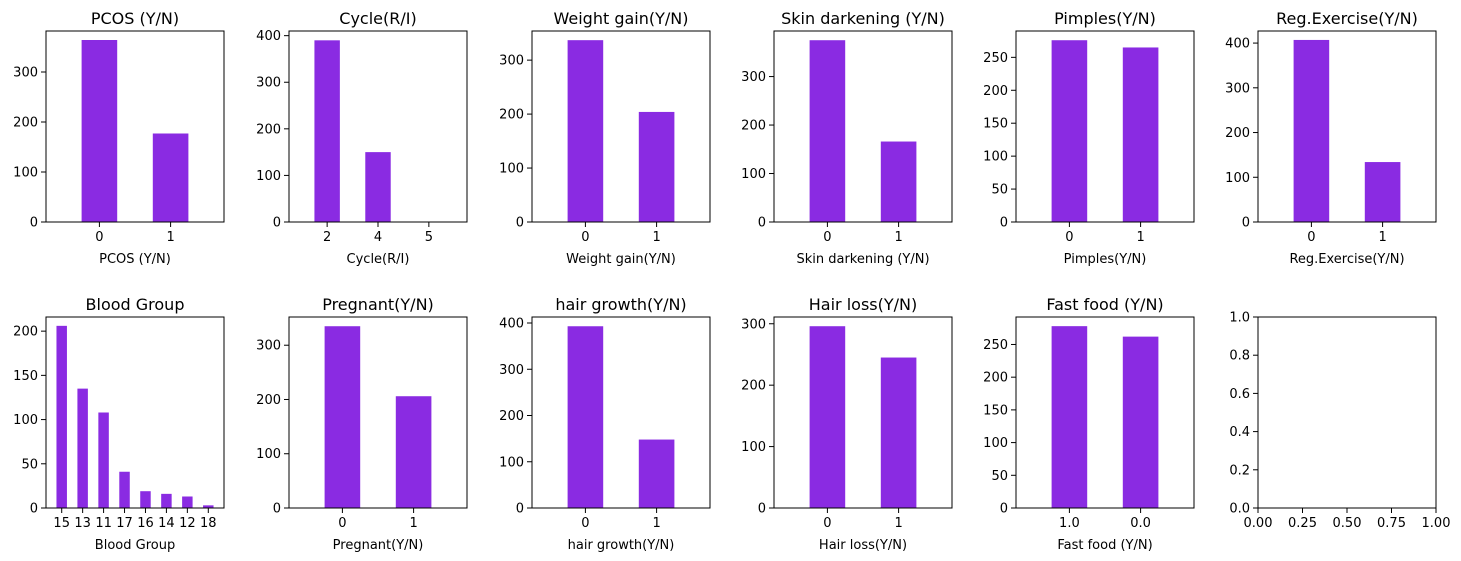 The width and height of the screenshot is (1461, 561). What do you see at coordinates (621, 545) in the screenshot?
I see `x-axis-label: hair growth(Y/N)` at bounding box center [621, 545].